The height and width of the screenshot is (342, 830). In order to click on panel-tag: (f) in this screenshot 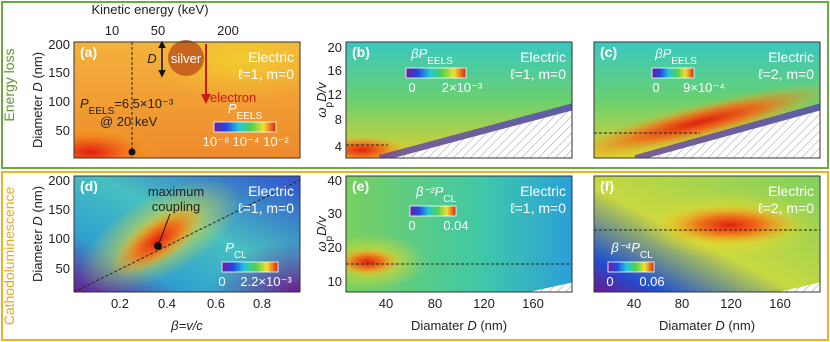, I will do `click(607, 186)`.